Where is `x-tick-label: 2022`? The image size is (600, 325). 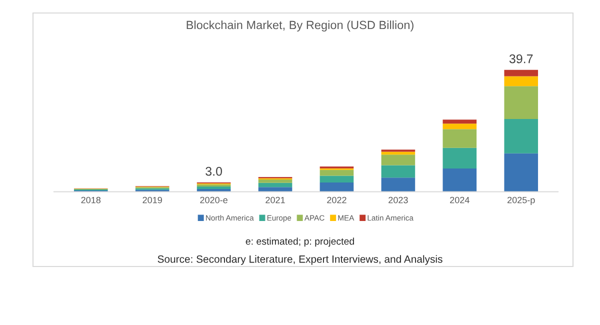 x-tick-label: 2022 is located at coordinates (336, 200).